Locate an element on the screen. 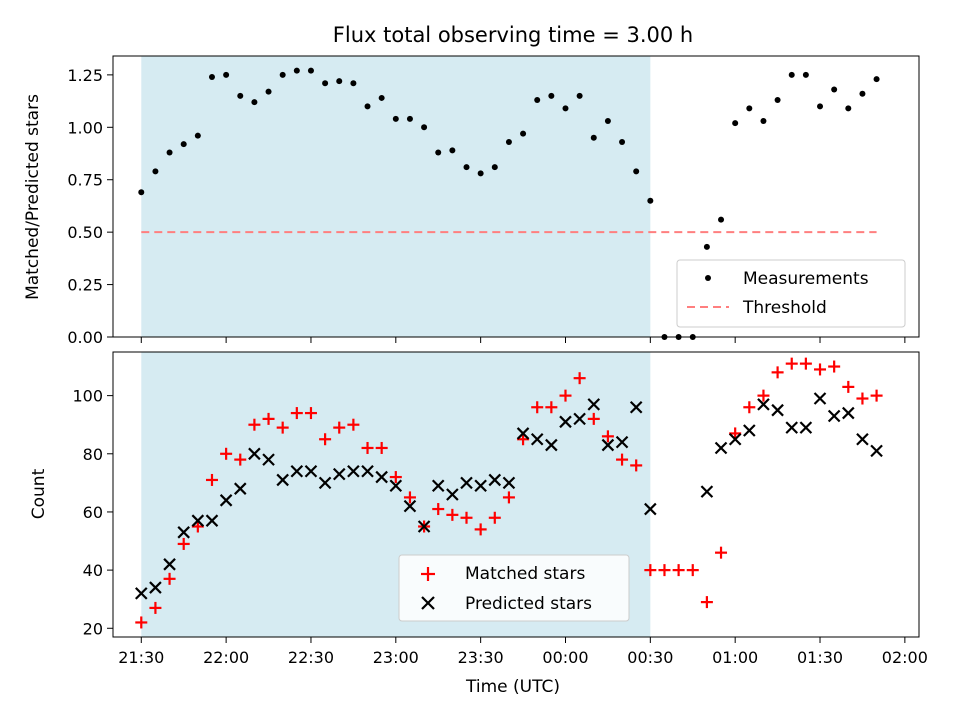  chart-title: Flux total observing time = 3.00 h is located at coordinates (513, 35).